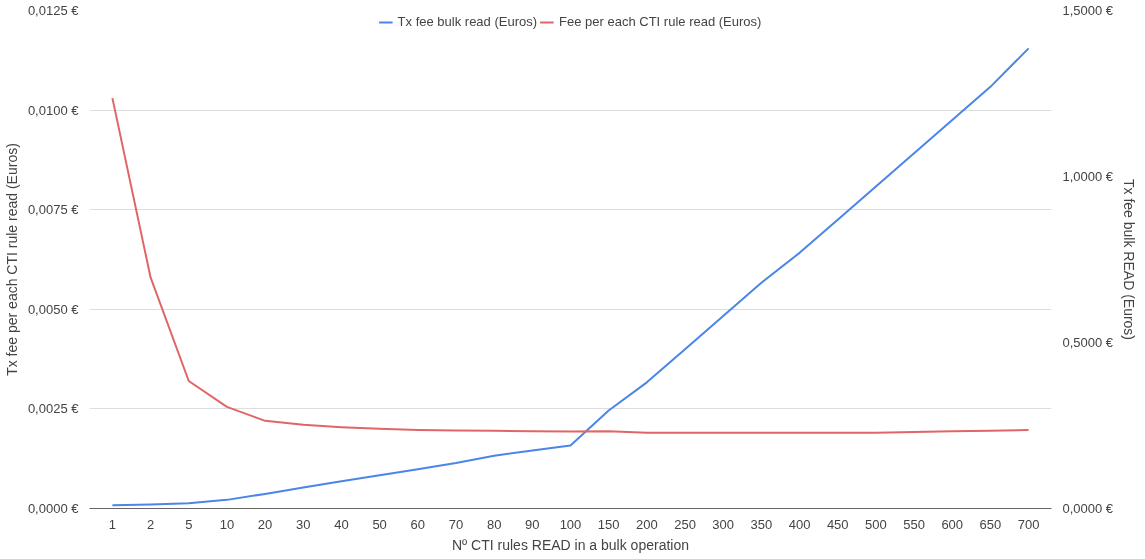 This screenshot has height=559, width=1145. Describe the element at coordinates (1028, 524) in the screenshot. I see `x-tick-label: 700` at that location.